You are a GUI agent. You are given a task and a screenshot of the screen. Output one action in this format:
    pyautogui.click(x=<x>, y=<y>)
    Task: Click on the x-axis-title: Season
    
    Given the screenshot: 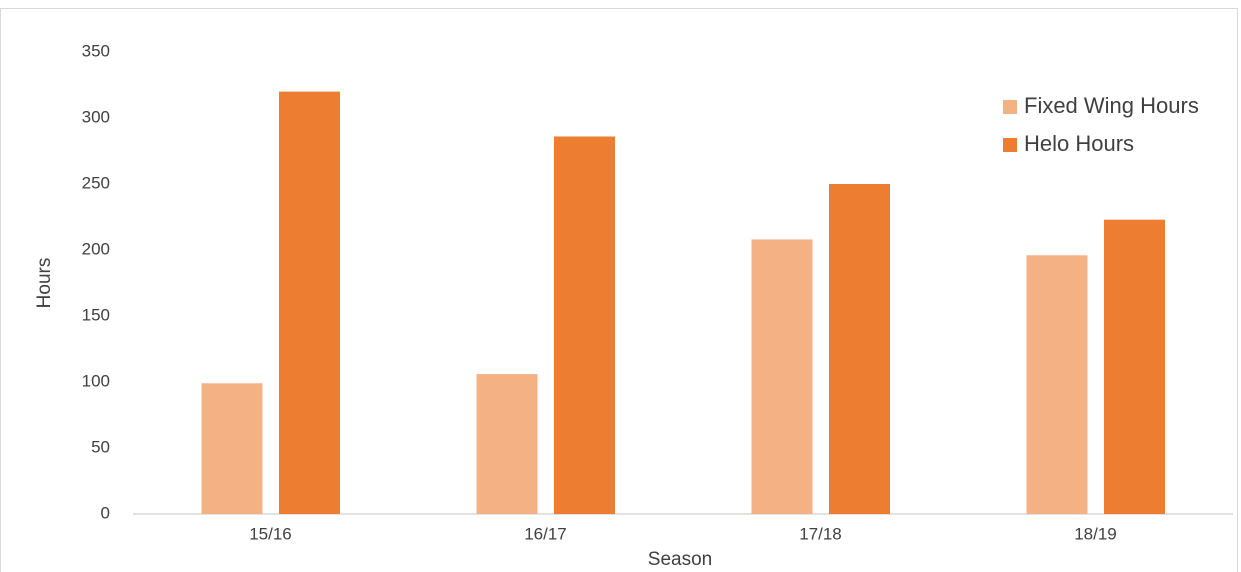 What is the action you would take?
    pyautogui.click(x=680, y=559)
    